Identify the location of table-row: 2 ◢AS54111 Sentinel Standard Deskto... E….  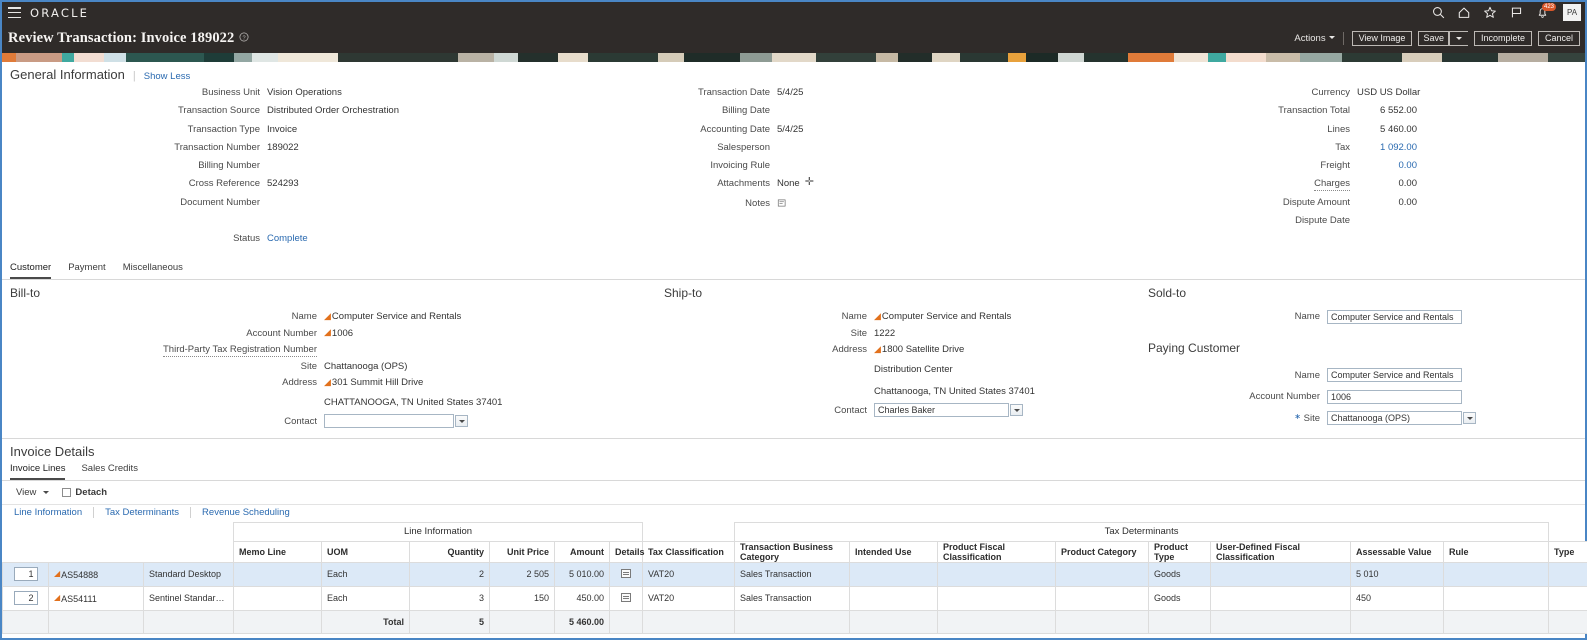
(794, 598).